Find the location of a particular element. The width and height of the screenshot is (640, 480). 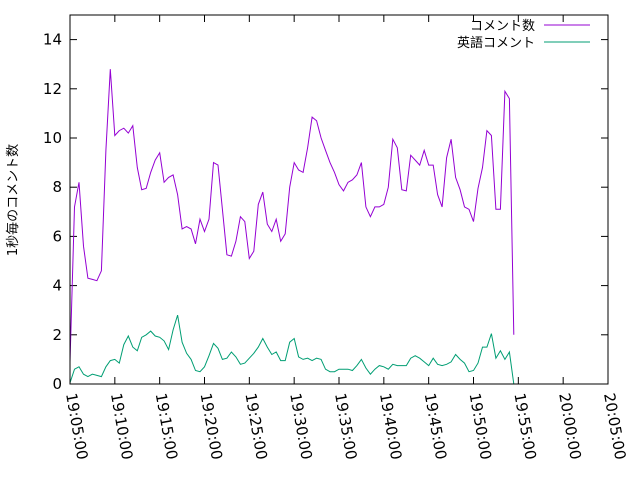

x-tick-label: 19:45:00 is located at coordinates (435, 426).